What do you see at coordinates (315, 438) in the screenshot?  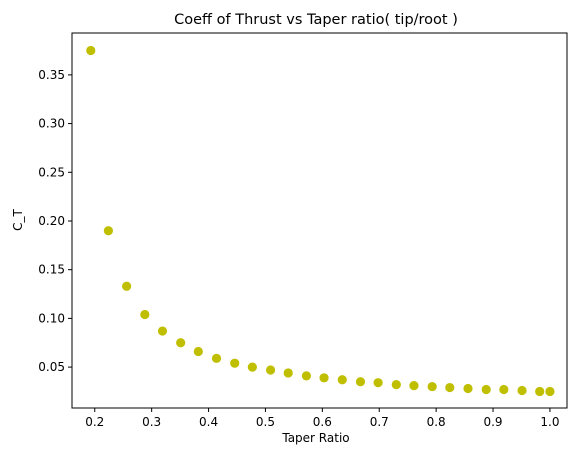 I see `x-axis-label: Taper Ratio` at bounding box center [315, 438].